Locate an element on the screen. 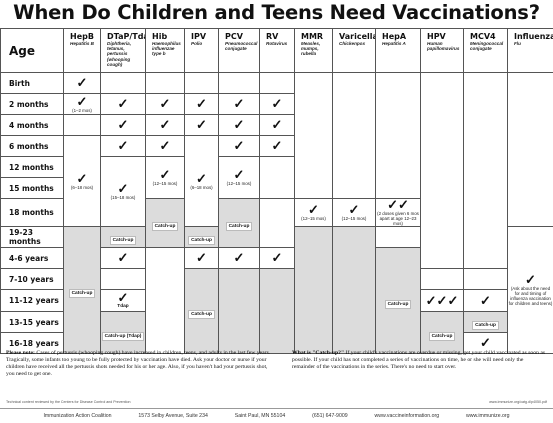  hpv-dose-cell: ✓✓✓ is located at coordinates (442, 300).